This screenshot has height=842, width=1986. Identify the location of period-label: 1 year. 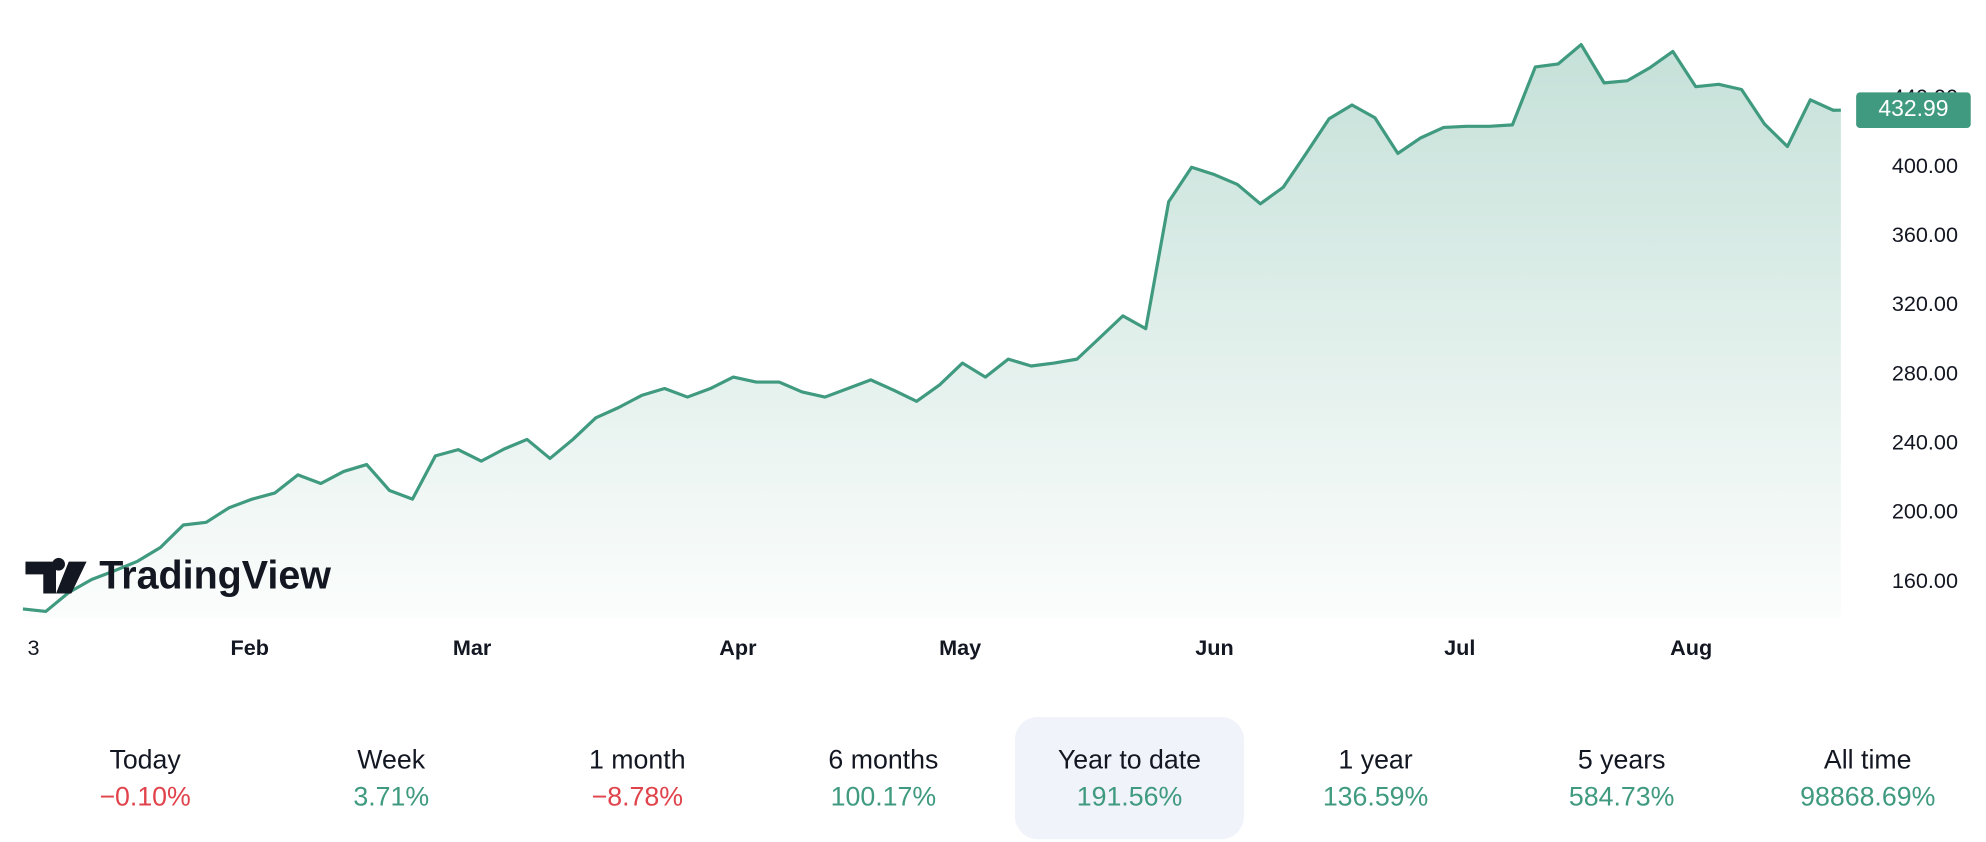
(1375, 760).